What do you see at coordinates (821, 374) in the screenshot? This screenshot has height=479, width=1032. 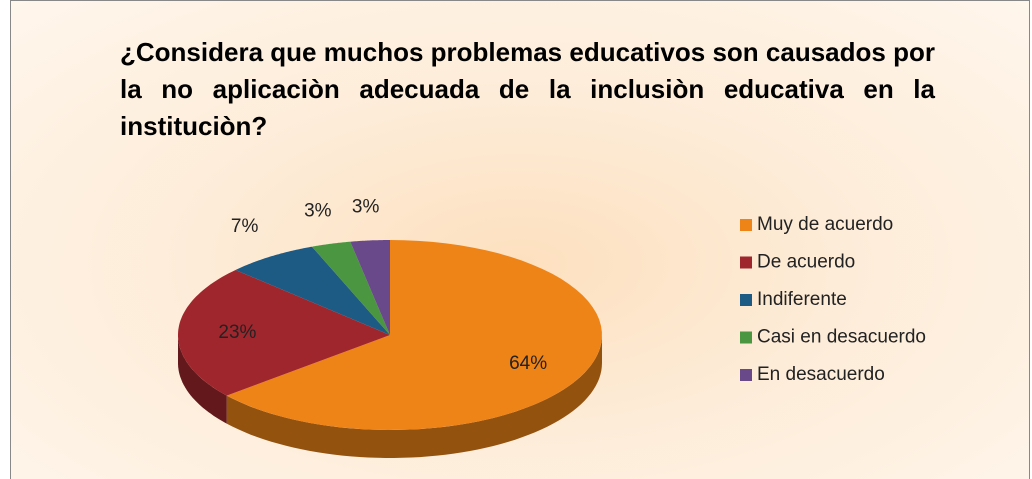 I see `legend-label: En desacuerdo` at bounding box center [821, 374].